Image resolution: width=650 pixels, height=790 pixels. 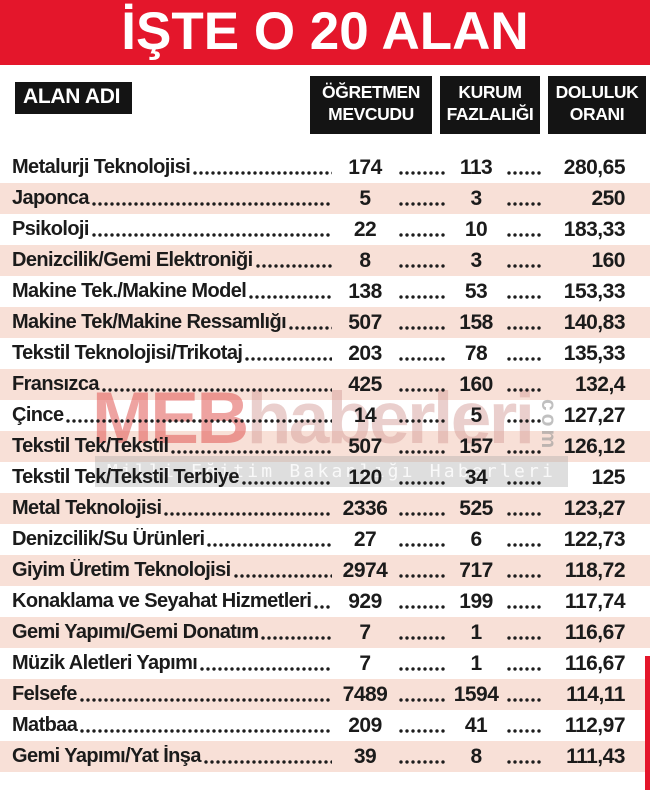 What do you see at coordinates (594, 539) in the screenshot?
I see `row-occupancy-rate: 122,73` at bounding box center [594, 539].